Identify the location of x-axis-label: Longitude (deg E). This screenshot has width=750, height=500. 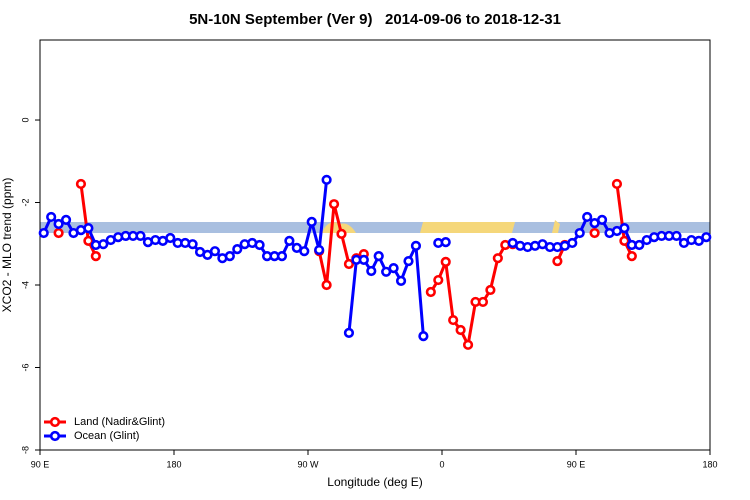
(374, 482).